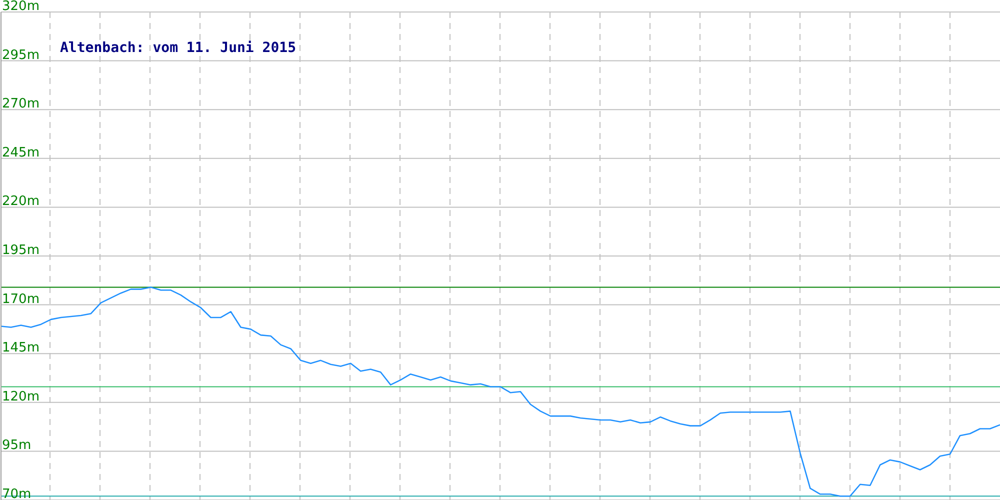  I want to click on y-tick-label: 245m, so click(21, 152).